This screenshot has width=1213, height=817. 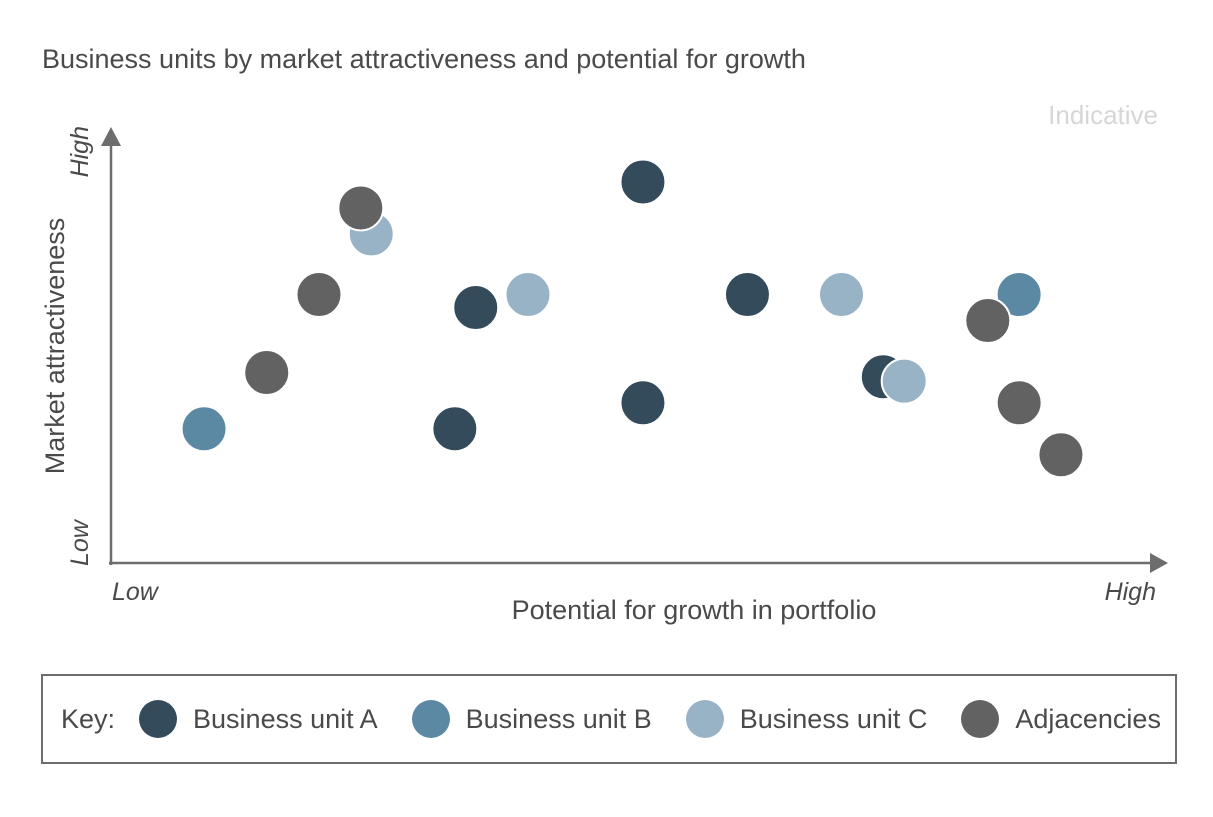 I want to click on y-axis-title: Market attractiveness, so click(x=55, y=346).